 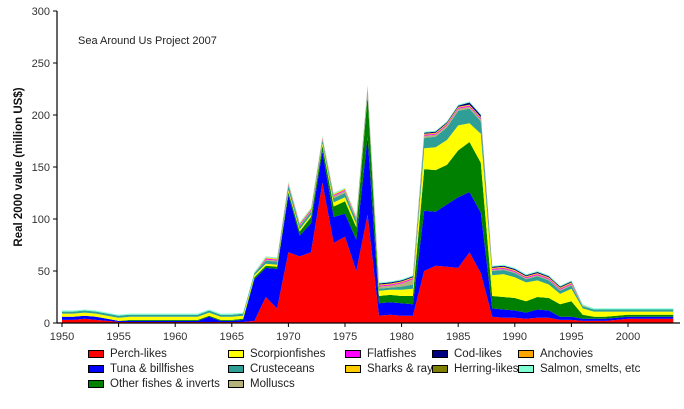 I want to click on legend-label: Other fishes & inverts, so click(x=165, y=384).